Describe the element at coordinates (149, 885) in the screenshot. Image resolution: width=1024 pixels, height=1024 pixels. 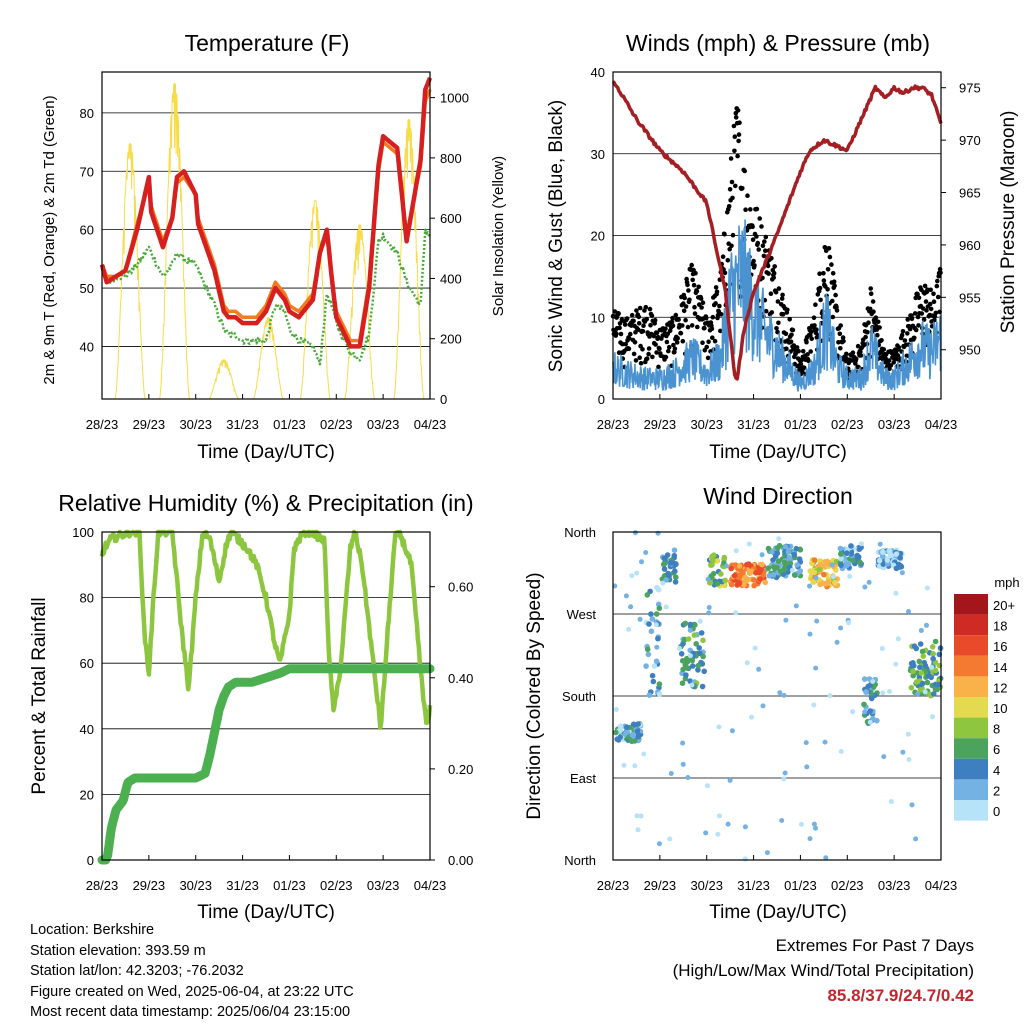
I see `humidity-xtick-label: 29/23` at that location.